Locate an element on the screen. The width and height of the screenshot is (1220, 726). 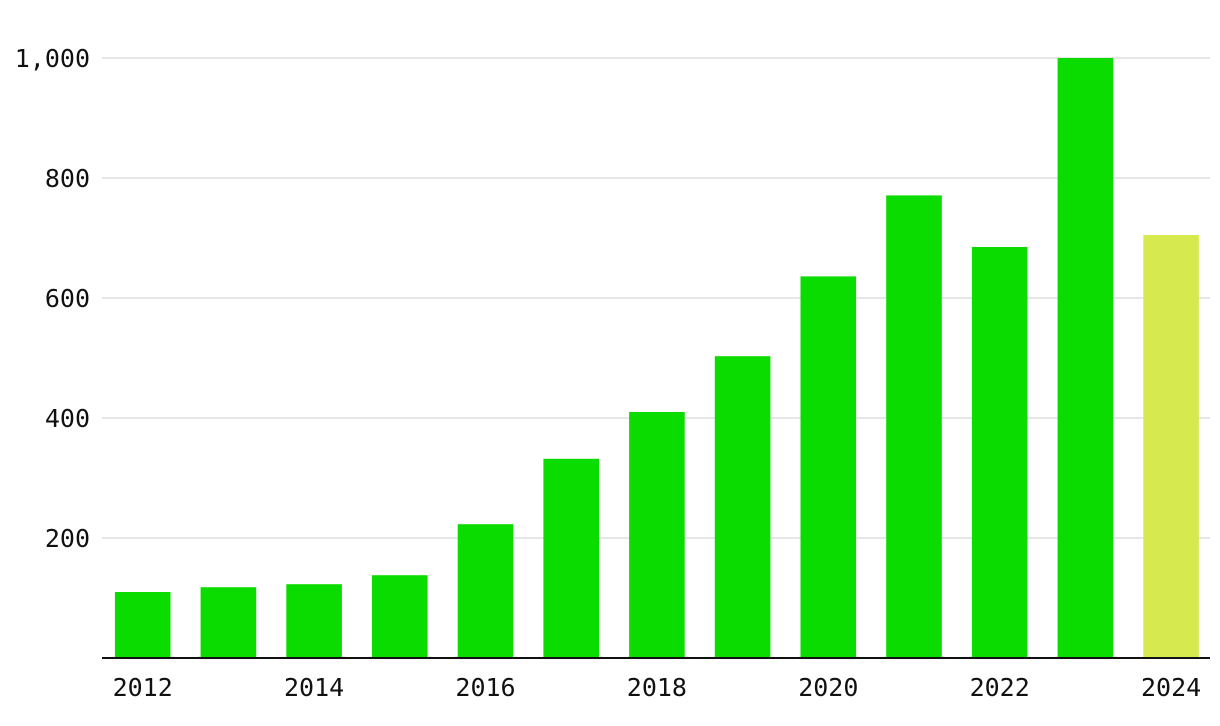
x-tick-label: 2024 is located at coordinates (1171, 687).